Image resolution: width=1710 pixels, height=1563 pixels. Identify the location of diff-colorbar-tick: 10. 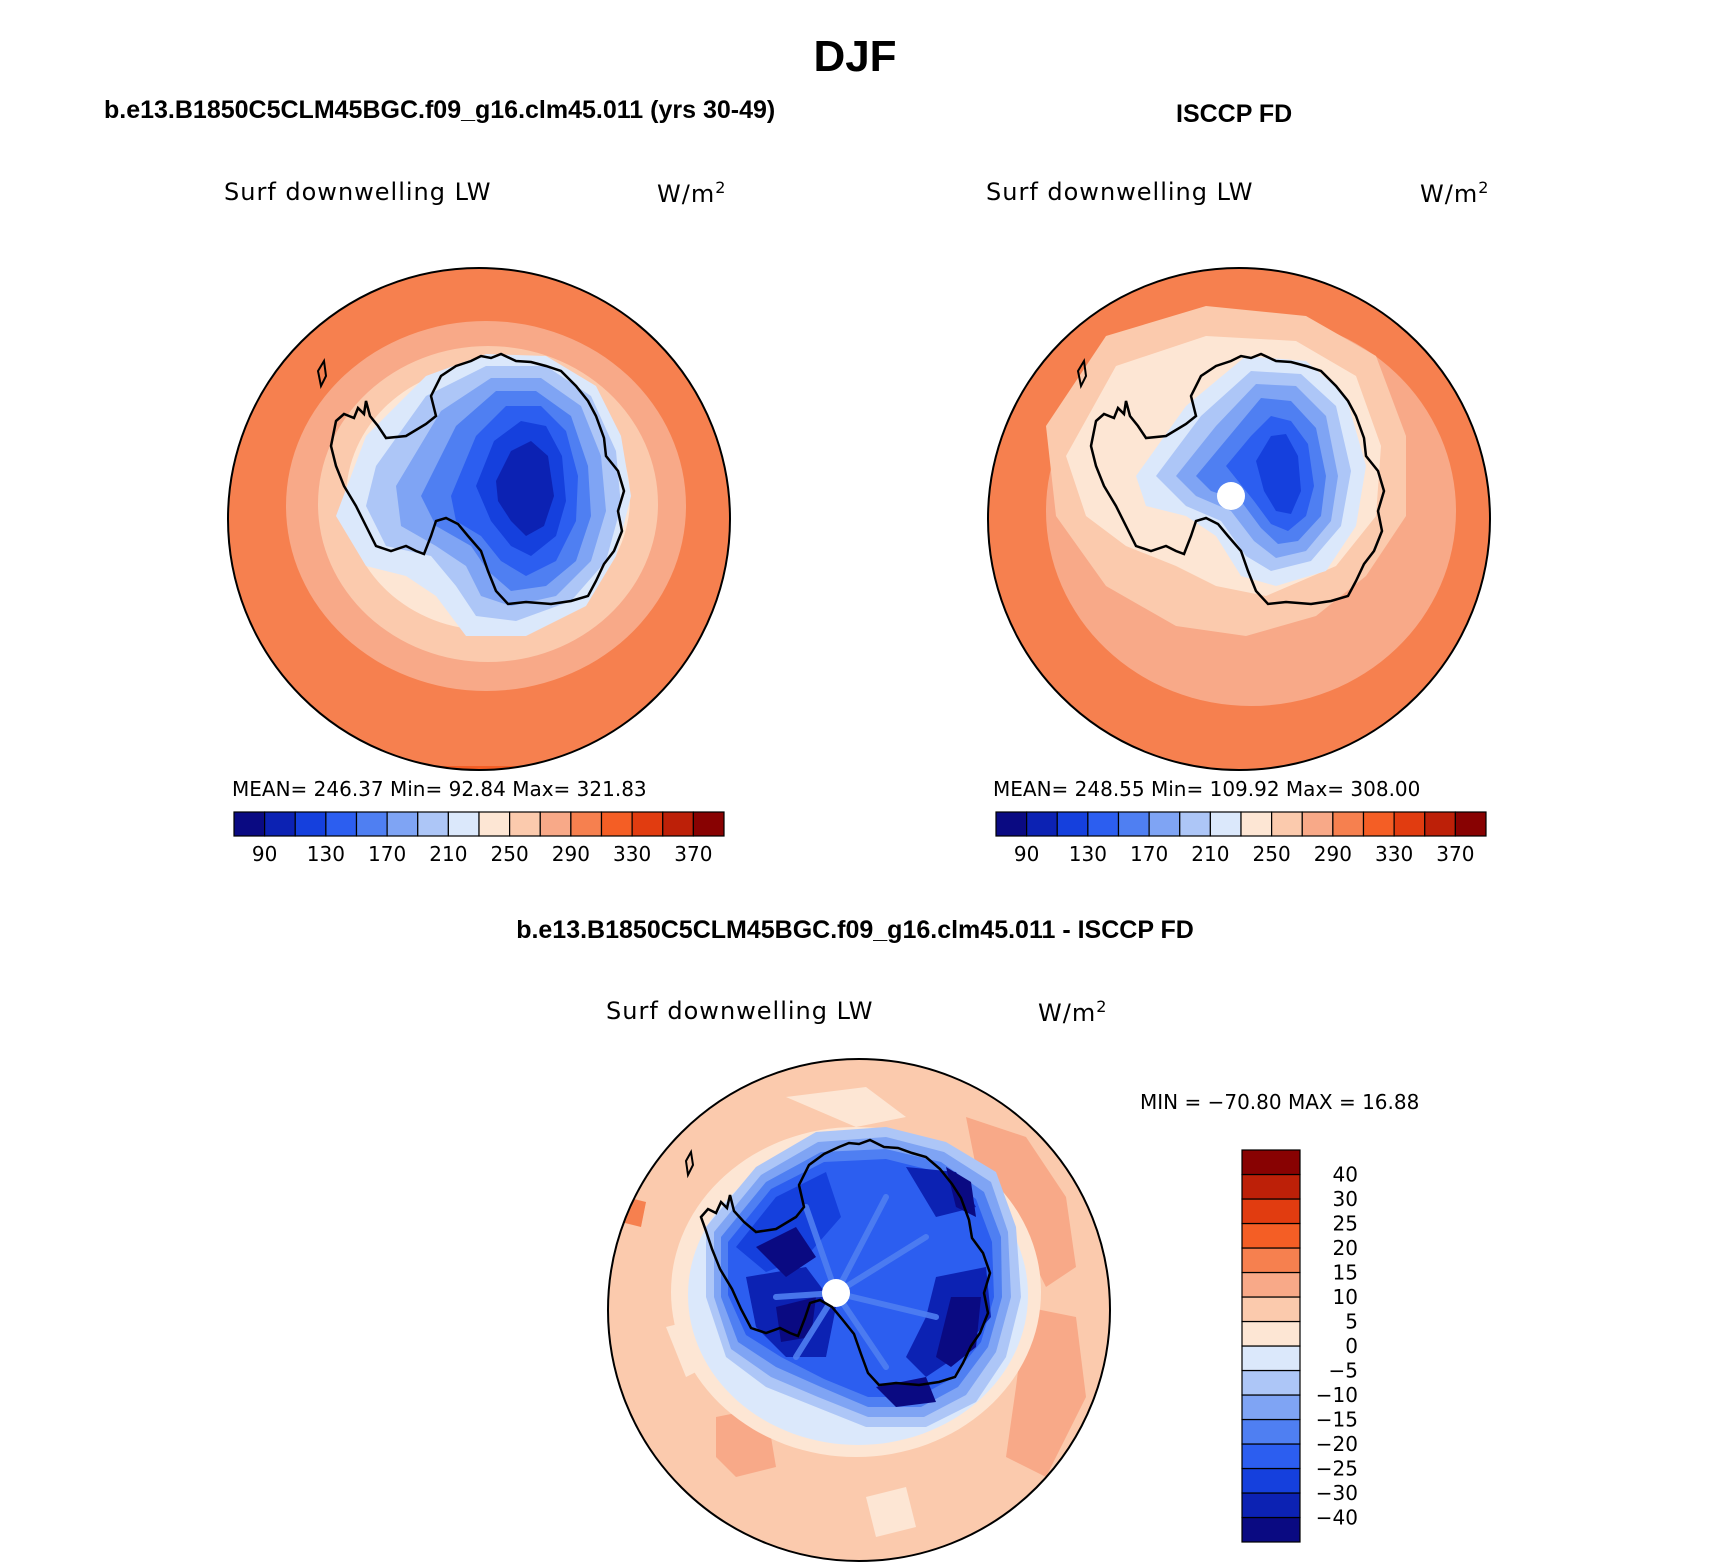
(1345, 1297).